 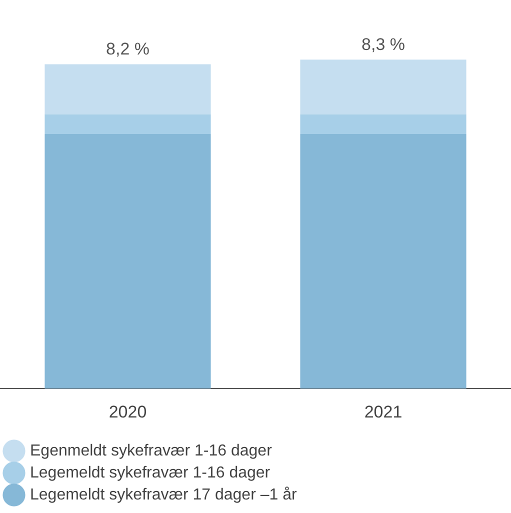 What do you see at coordinates (383, 412) in the screenshot?
I see `x-tick-label: 2021` at bounding box center [383, 412].